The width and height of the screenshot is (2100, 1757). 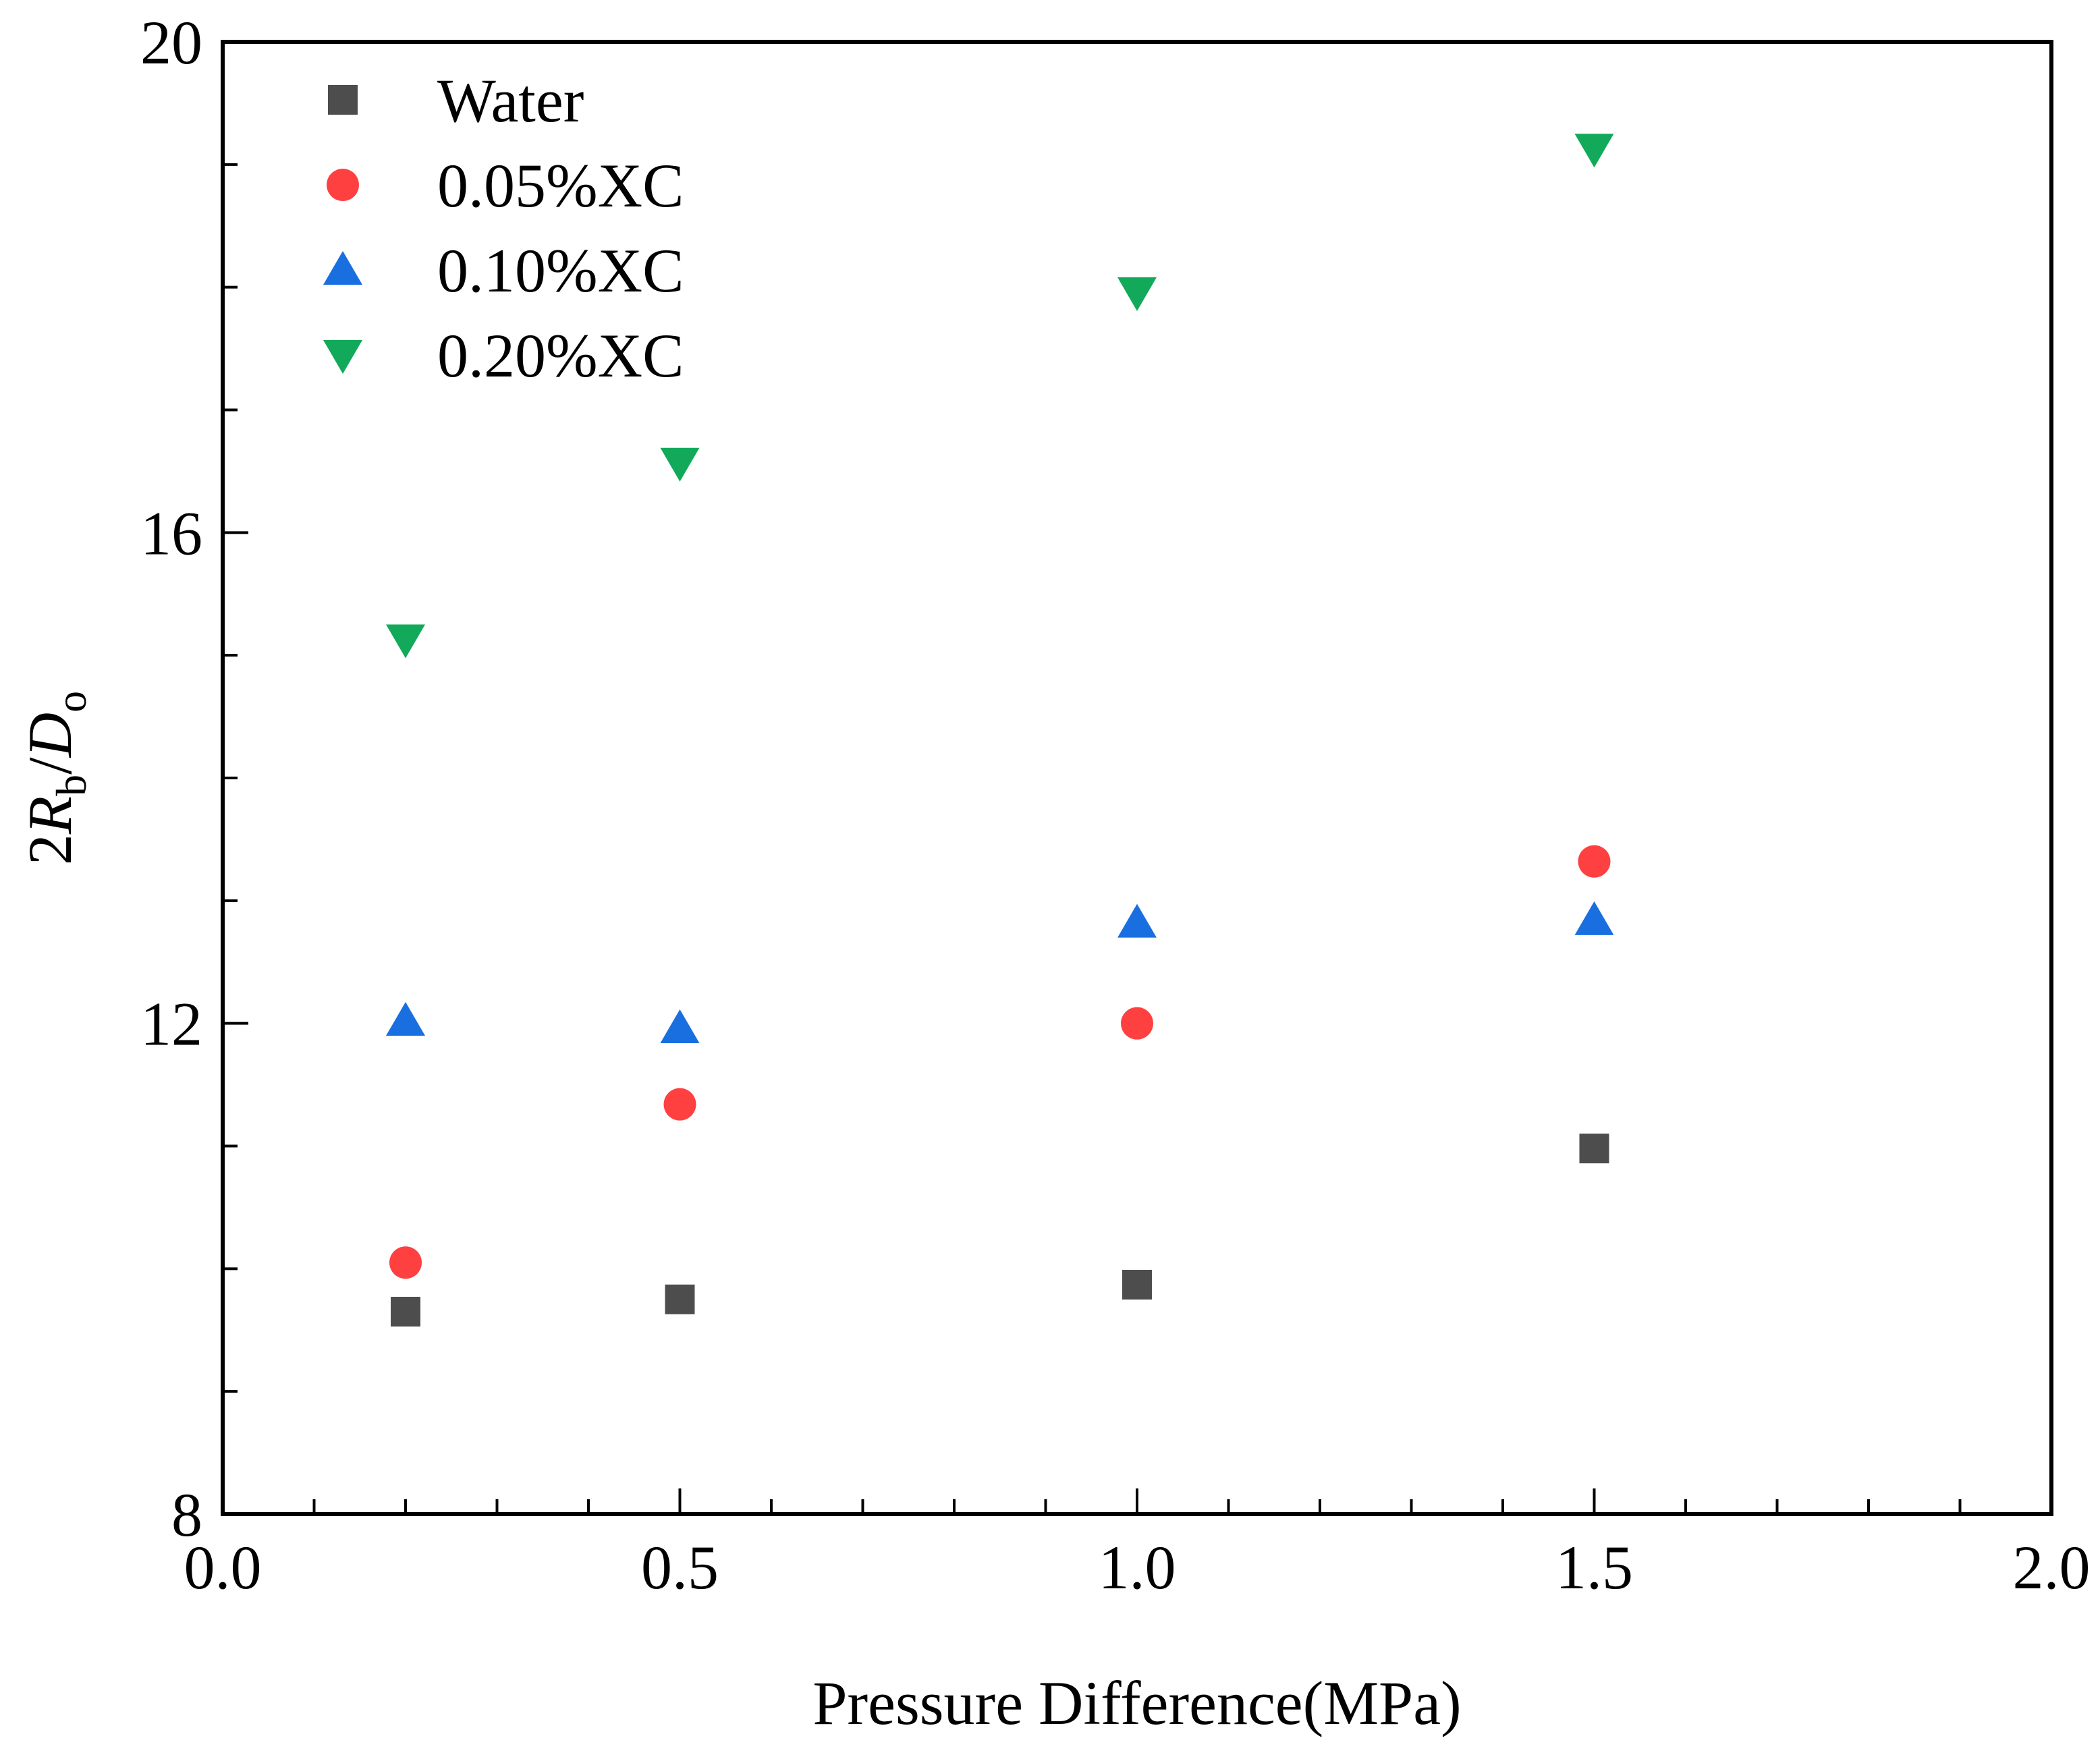 What do you see at coordinates (50, 735) in the screenshot?
I see `y-label-d: D` at bounding box center [50, 735].